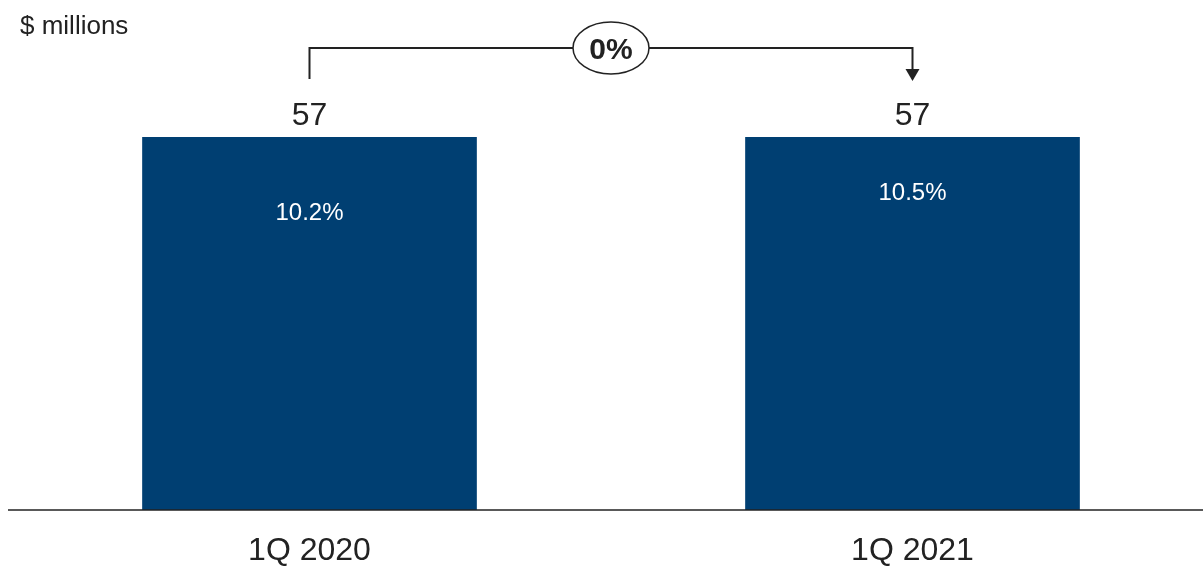 Image resolution: width=1203 pixels, height=570 pixels. Describe the element at coordinates (309, 549) in the screenshot. I see `x-tick-label: 1Q 2020` at that location.